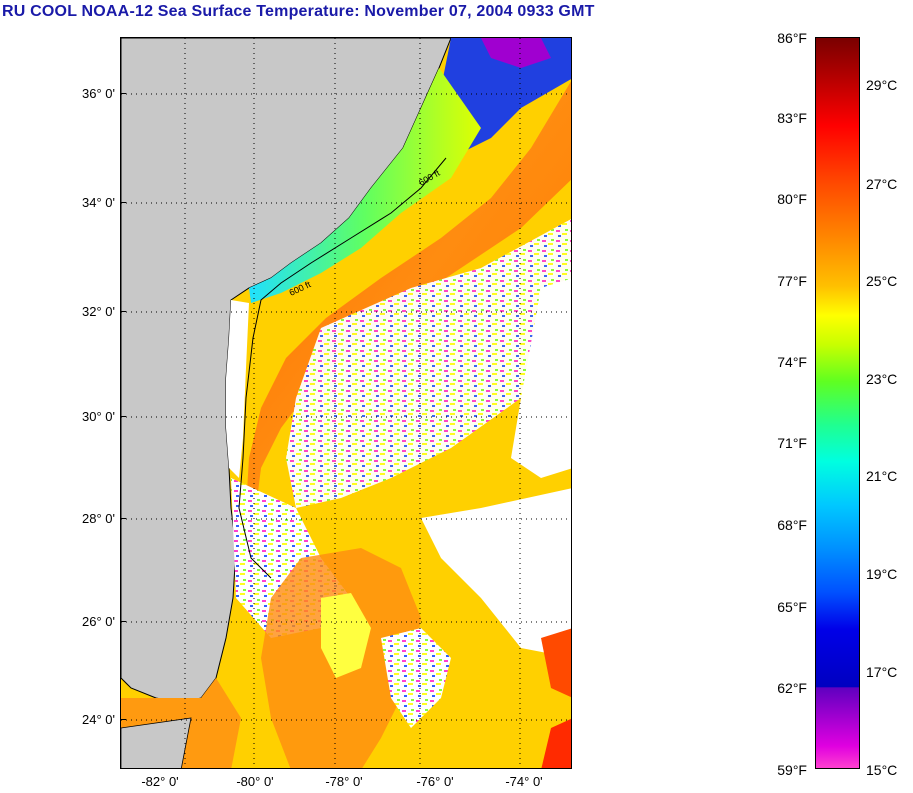  Describe the element at coordinates (792, 362) in the screenshot. I see `colorbar-f-label: 74°F` at that location.